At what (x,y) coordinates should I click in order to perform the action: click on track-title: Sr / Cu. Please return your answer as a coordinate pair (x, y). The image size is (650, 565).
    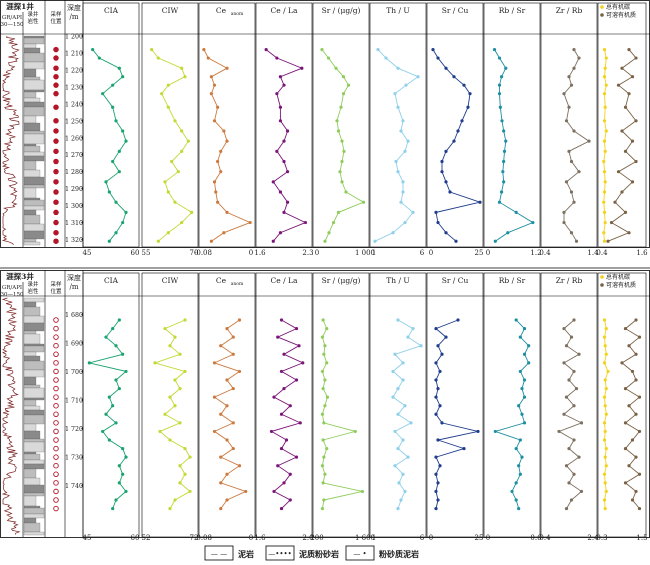
    Looking at the image, I should click on (455, 10).